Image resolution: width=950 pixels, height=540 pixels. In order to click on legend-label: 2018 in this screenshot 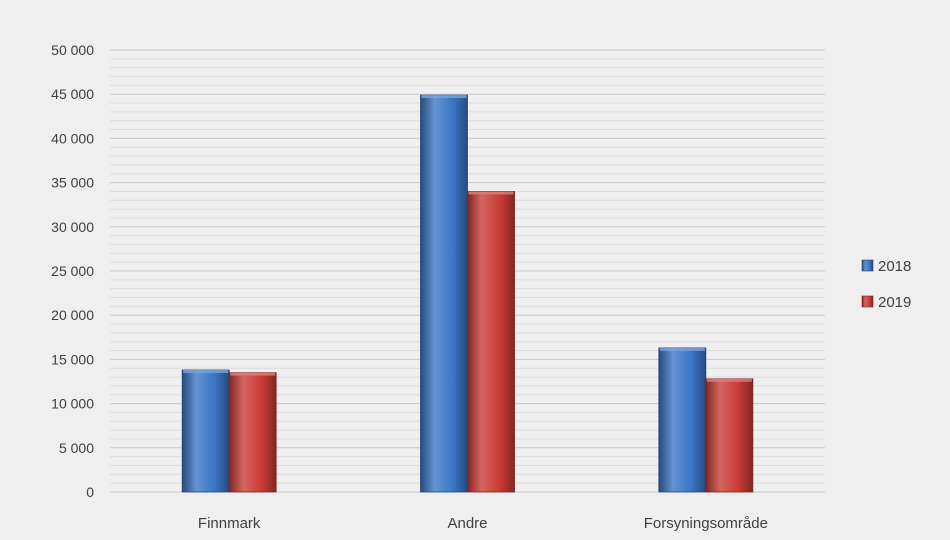, I will do `click(894, 266)`.